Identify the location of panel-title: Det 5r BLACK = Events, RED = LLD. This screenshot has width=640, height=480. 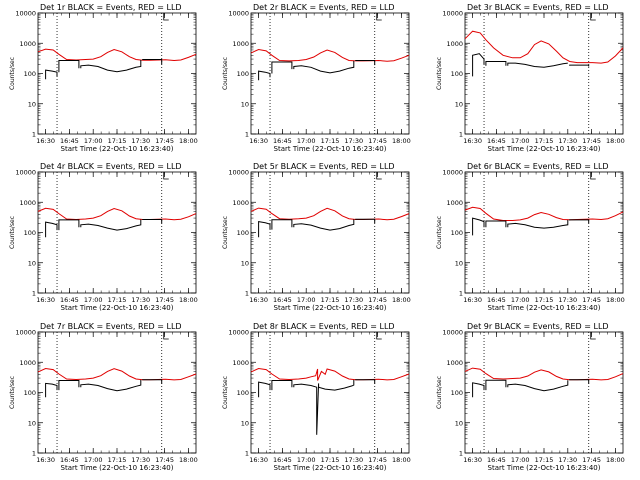
(324, 166).